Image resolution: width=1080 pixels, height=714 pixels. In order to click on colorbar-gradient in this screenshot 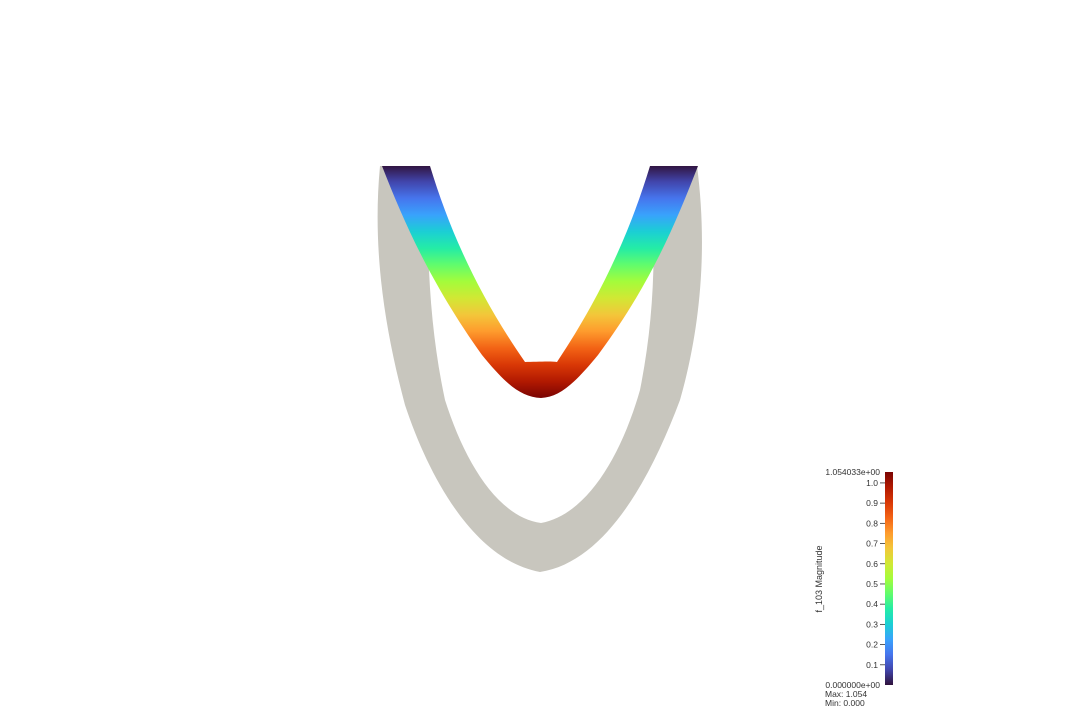, I will do `click(889, 578)`.